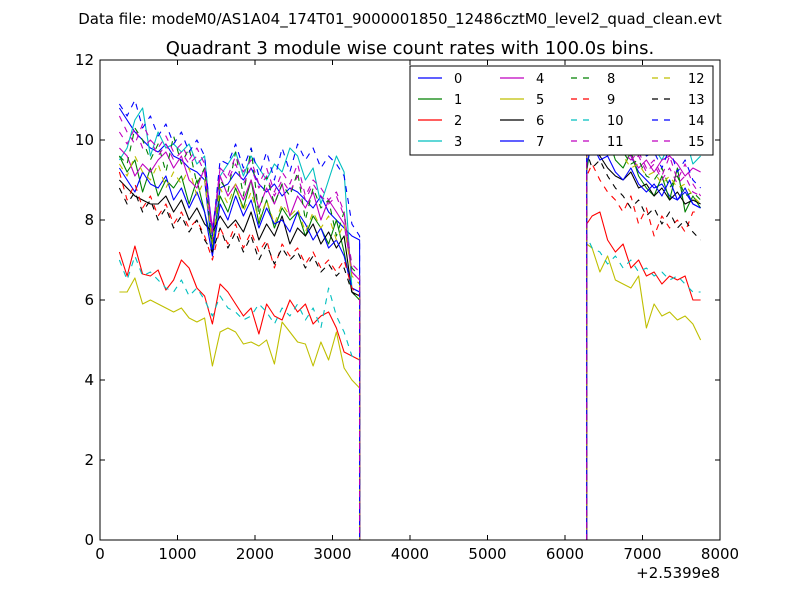  Describe the element at coordinates (89, 300) in the screenshot. I see `y-tick-label: 6` at that location.